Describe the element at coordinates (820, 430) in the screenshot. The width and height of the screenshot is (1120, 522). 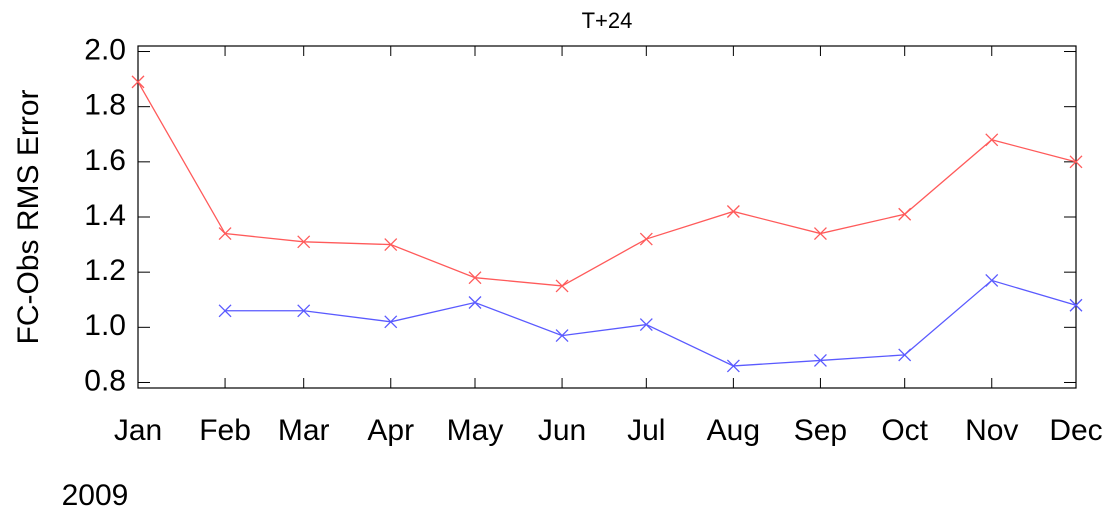
I see `x-tick-label: Sep` at that location.